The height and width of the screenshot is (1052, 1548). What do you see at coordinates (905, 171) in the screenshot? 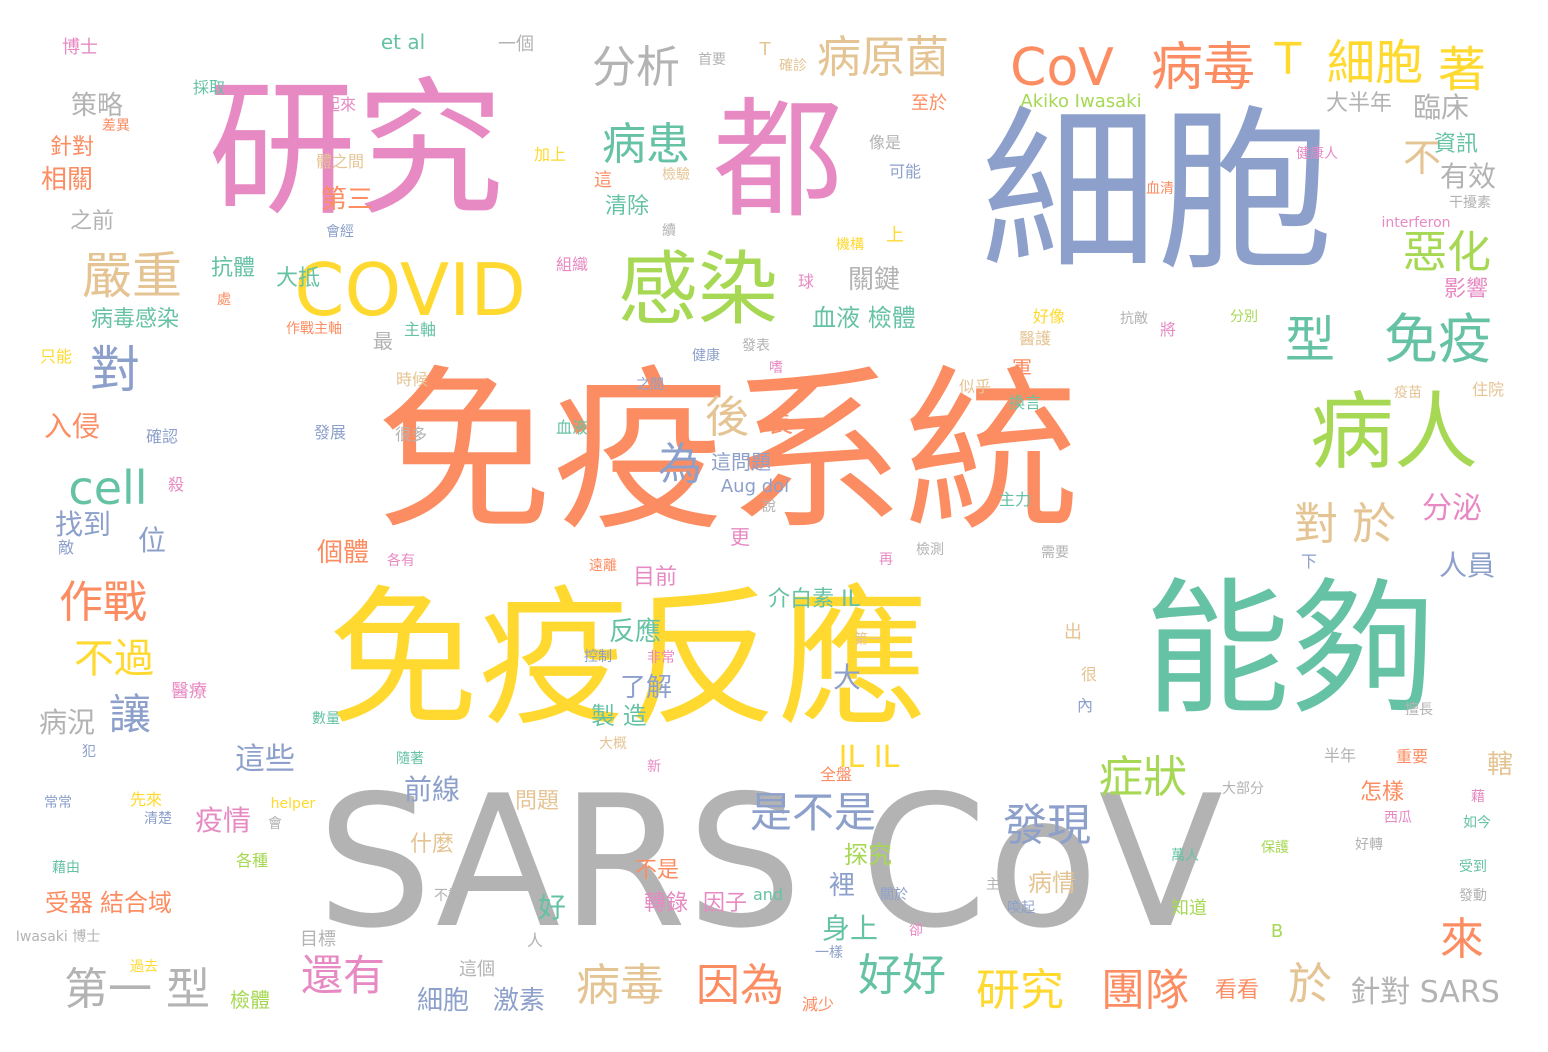
I see `word-maybe: 可能` at bounding box center [905, 171].